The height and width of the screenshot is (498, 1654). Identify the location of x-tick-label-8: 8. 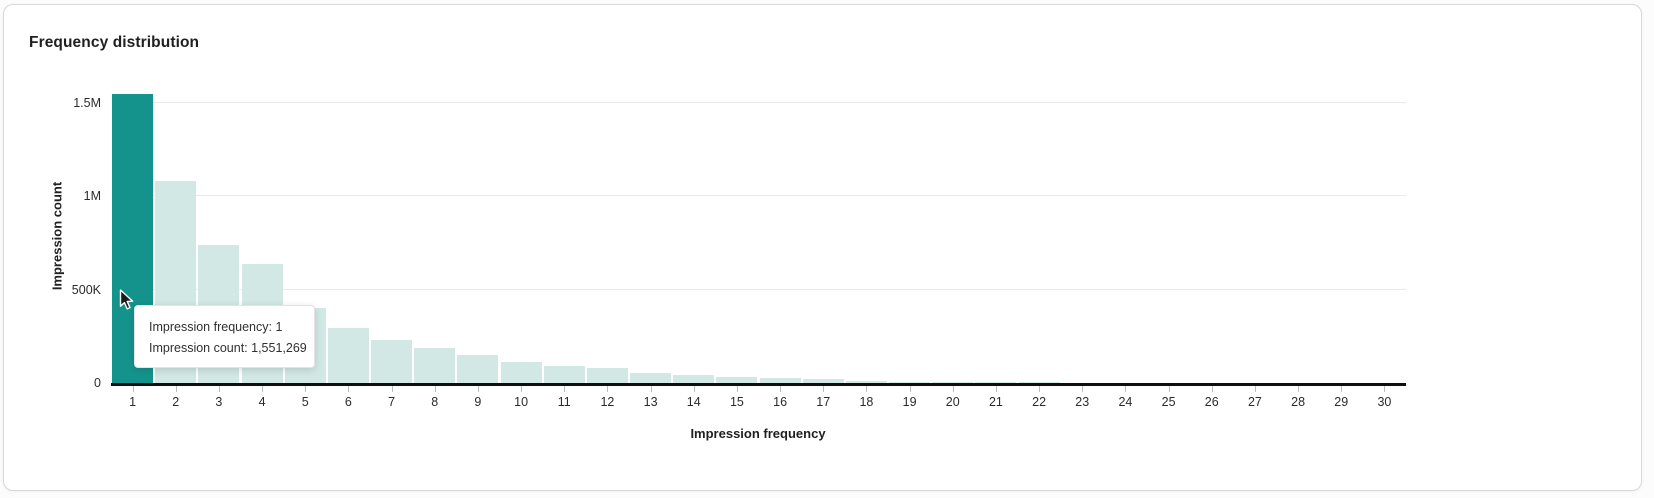
(435, 402).